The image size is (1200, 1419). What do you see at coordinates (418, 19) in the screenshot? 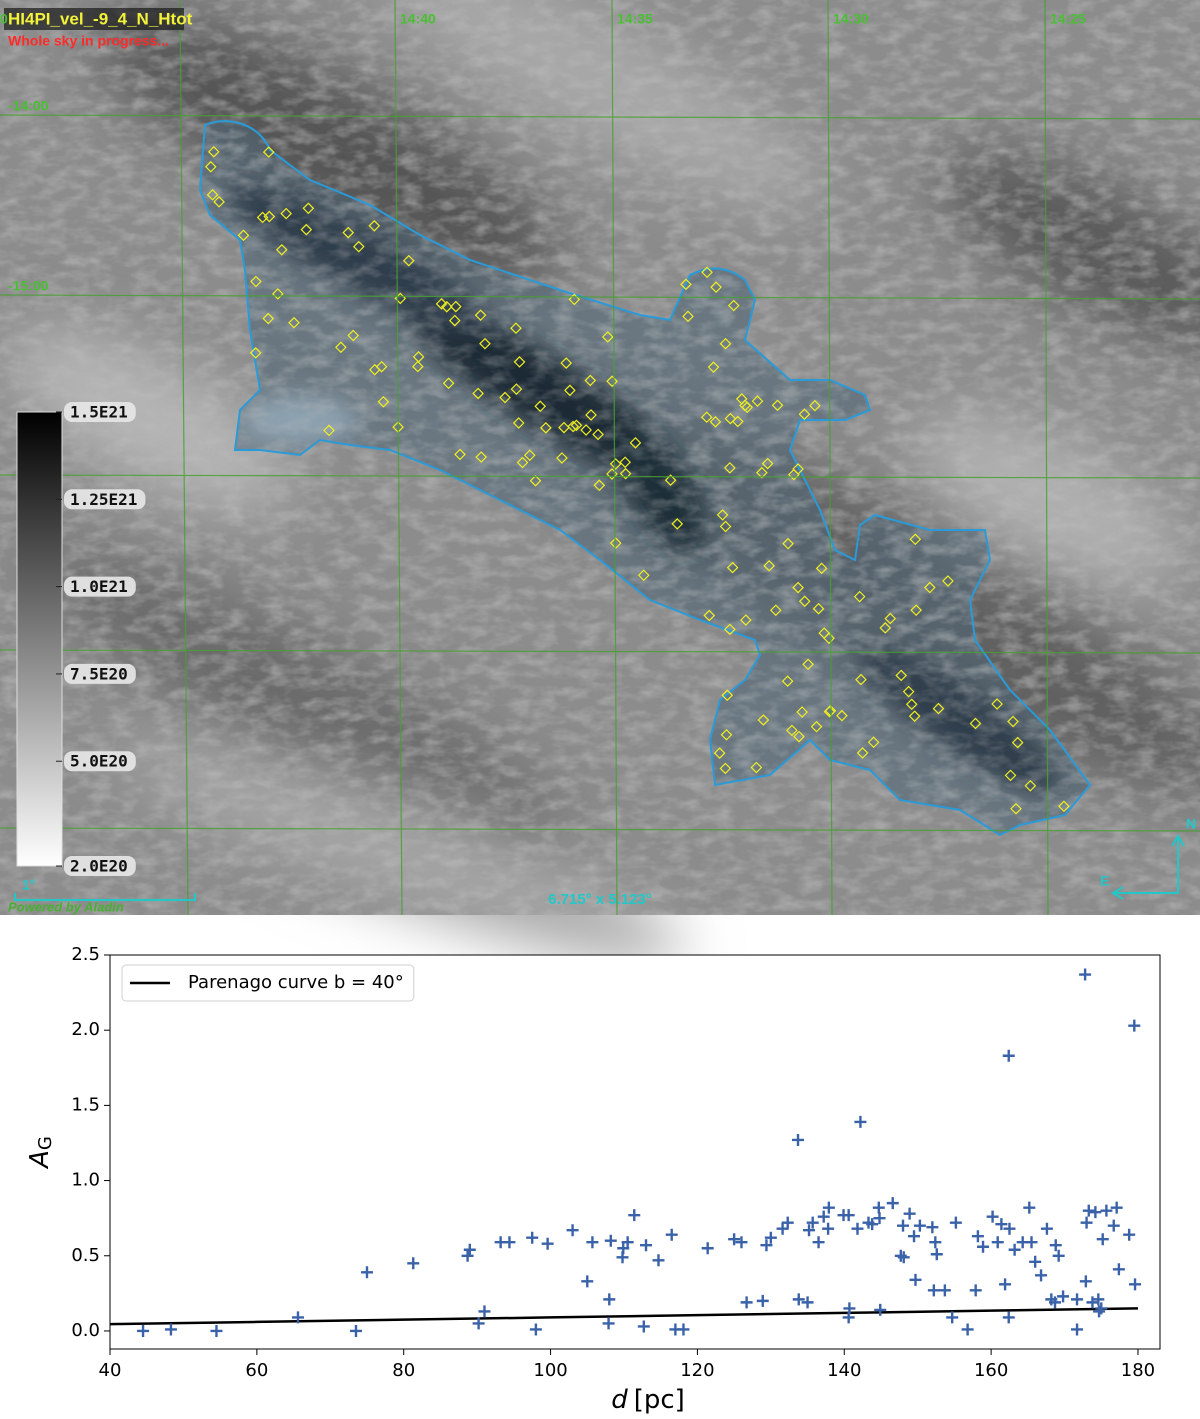
I see `ra-label: 14:40` at bounding box center [418, 19].